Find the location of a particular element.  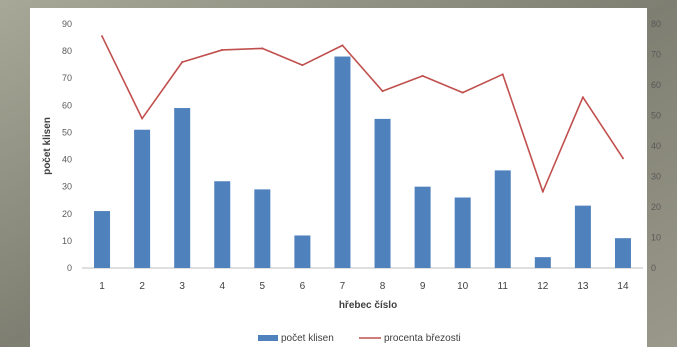

y-right-tick-label: 50 is located at coordinates (656, 116).